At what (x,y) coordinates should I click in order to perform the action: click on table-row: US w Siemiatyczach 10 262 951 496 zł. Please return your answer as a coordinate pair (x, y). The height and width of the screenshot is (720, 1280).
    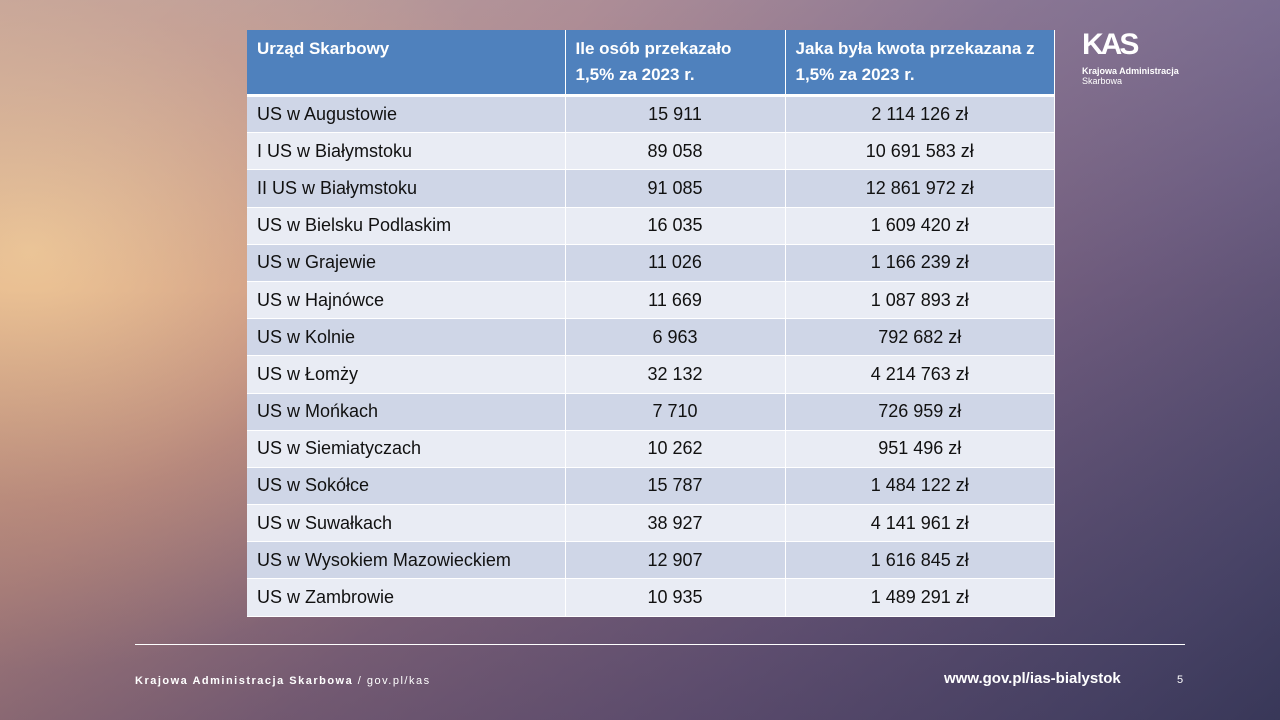
    Looking at the image, I should click on (651, 449).